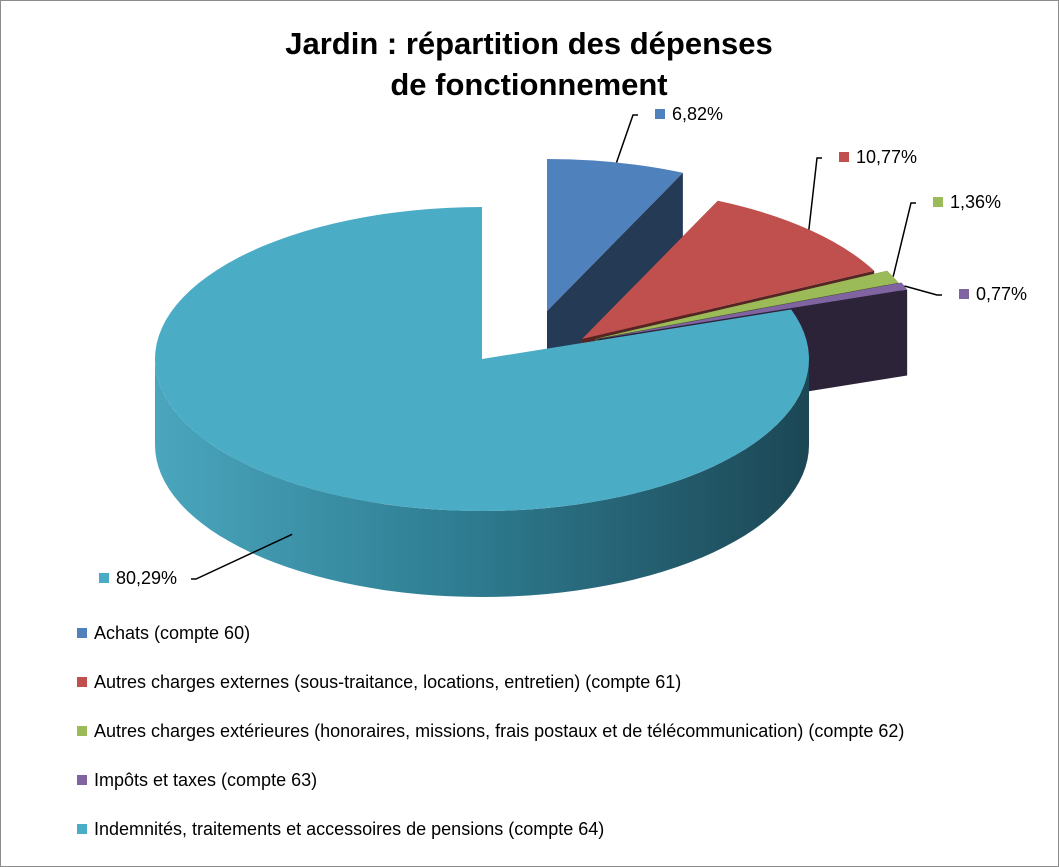  Describe the element at coordinates (206, 779) in the screenshot. I see `legend-label: Impôts et taxes (compte 63)` at that location.